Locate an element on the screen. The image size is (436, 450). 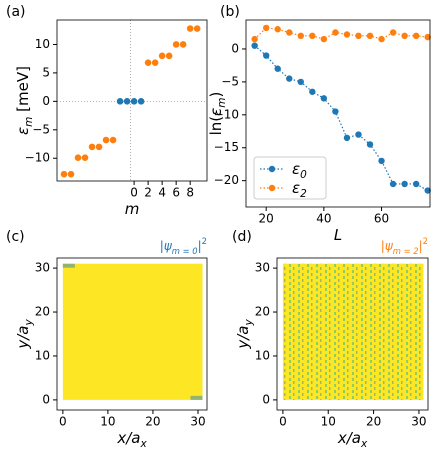
x-tick-label: 8 is located at coordinates (190, 193).